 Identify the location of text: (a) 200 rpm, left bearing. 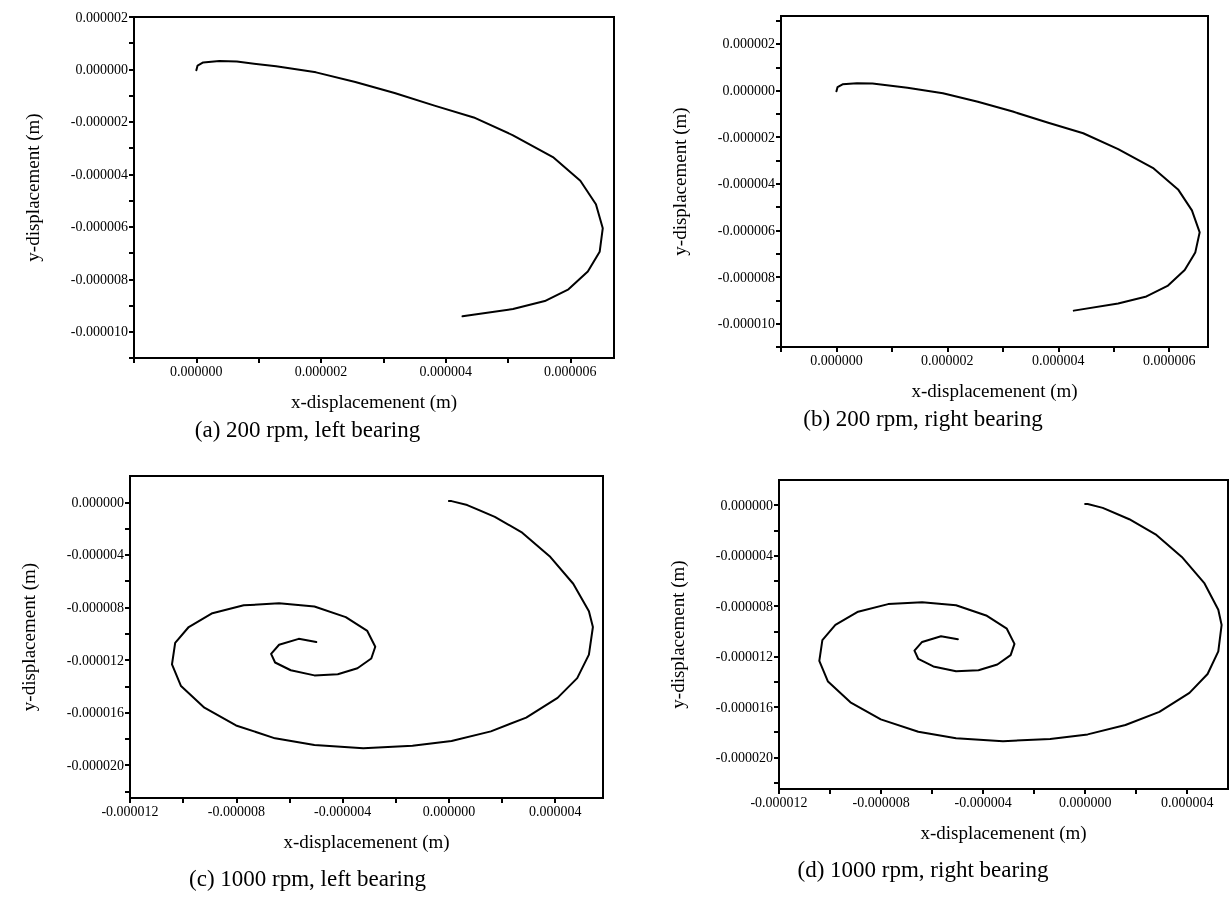
(307, 429).